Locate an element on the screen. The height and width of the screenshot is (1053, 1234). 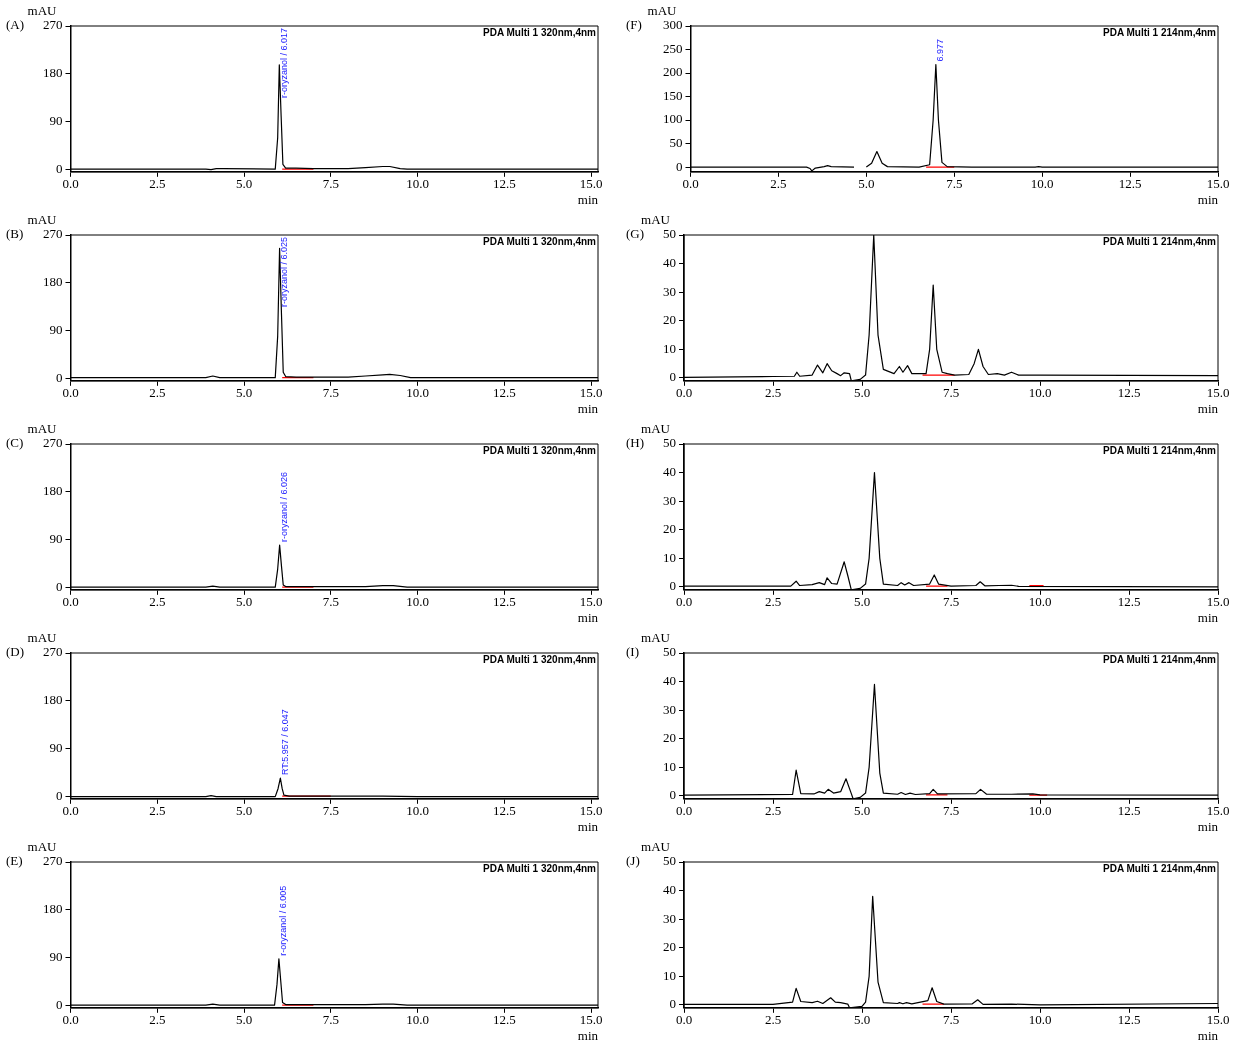
chart-title: (A) is located at coordinates (15, 25).